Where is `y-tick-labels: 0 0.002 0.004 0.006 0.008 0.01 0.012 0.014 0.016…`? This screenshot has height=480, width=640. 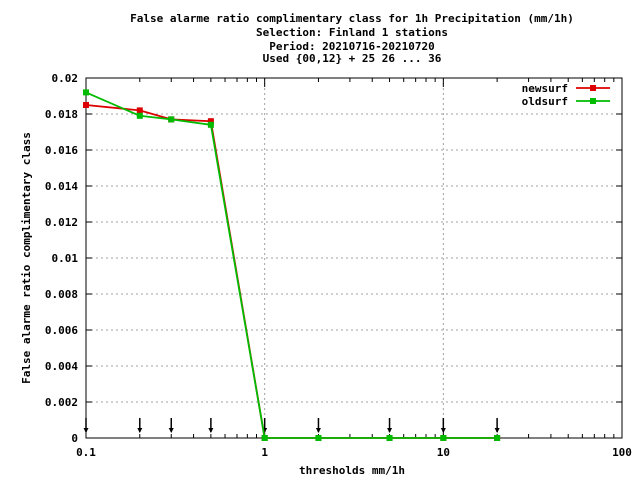 y-tick-labels: 0 0.002 0.004 0.006 0.008 0.01 0.012 0.014 0.016… is located at coordinates (61, 258).